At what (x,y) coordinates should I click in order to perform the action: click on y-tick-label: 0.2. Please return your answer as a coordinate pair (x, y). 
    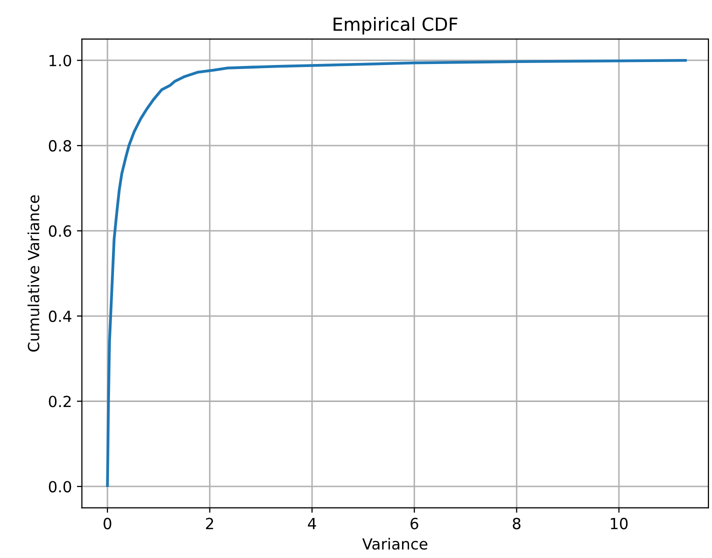
    Looking at the image, I should click on (59, 402).